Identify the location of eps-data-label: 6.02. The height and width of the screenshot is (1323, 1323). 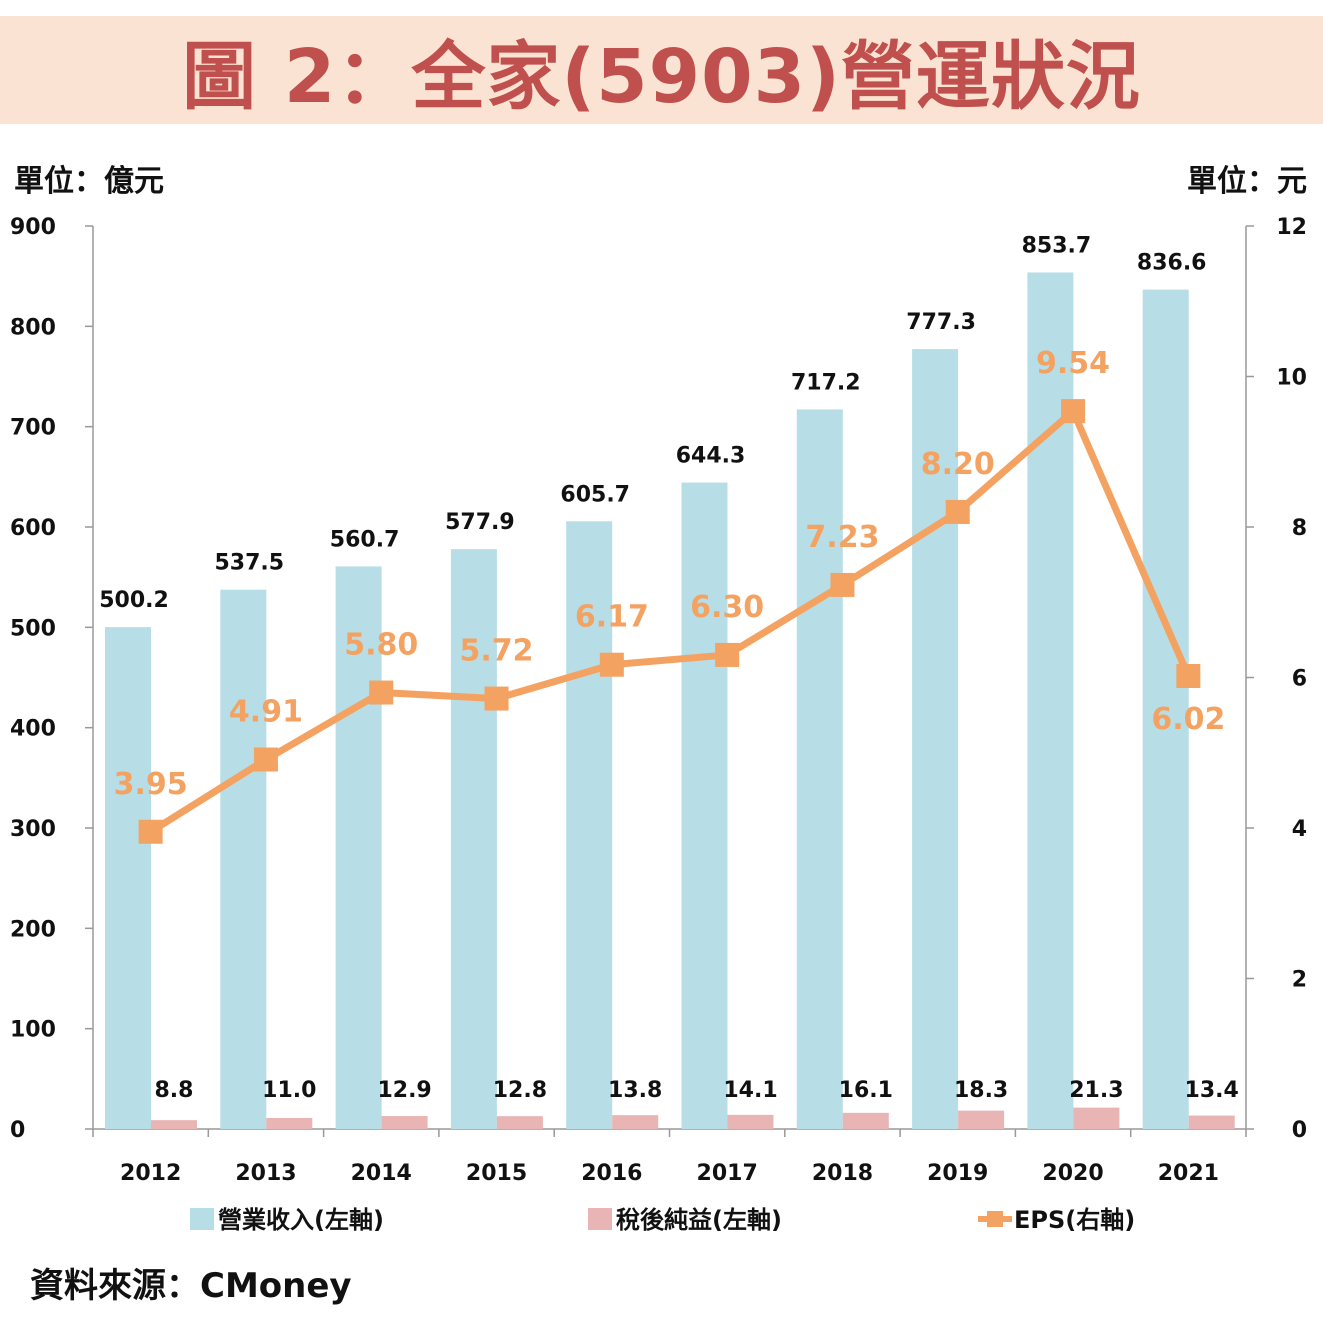
(1188, 719).